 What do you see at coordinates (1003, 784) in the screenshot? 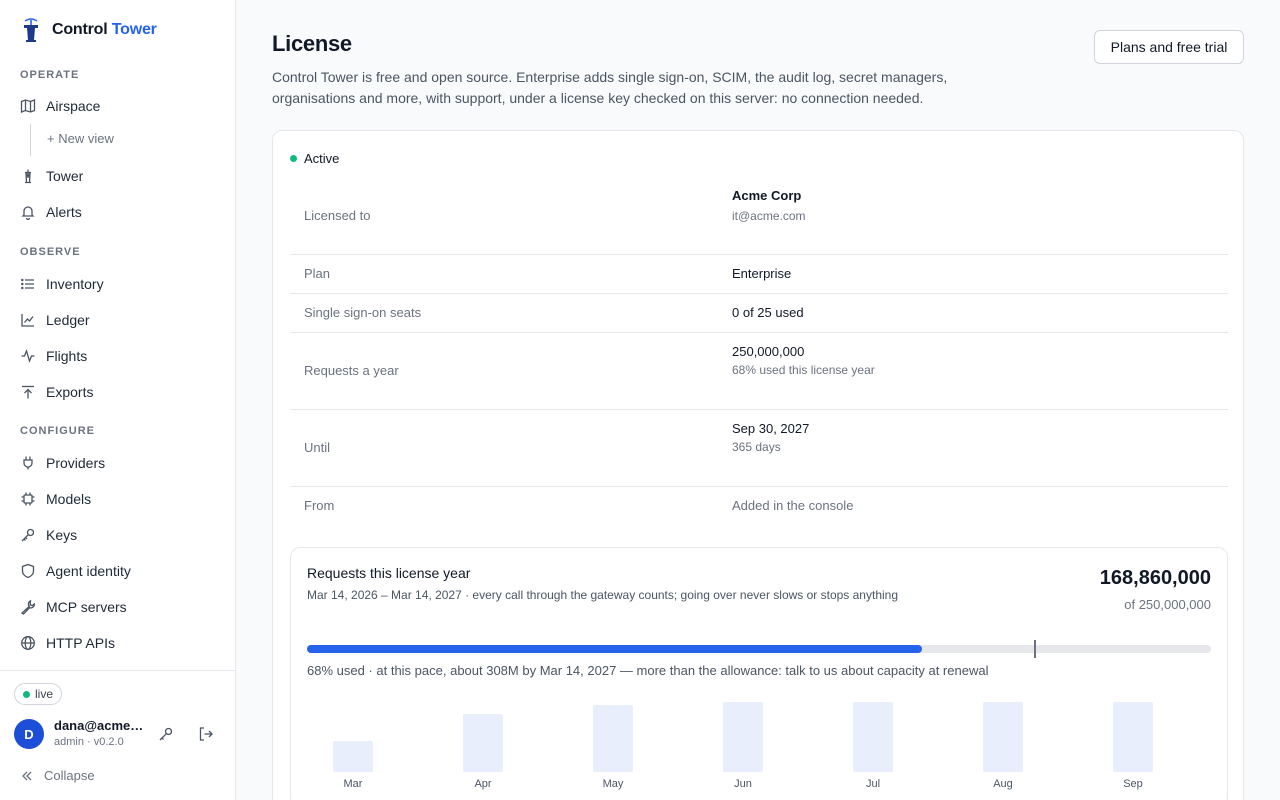
I see `month-label-aug: Aug` at bounding box center [1003, 784].